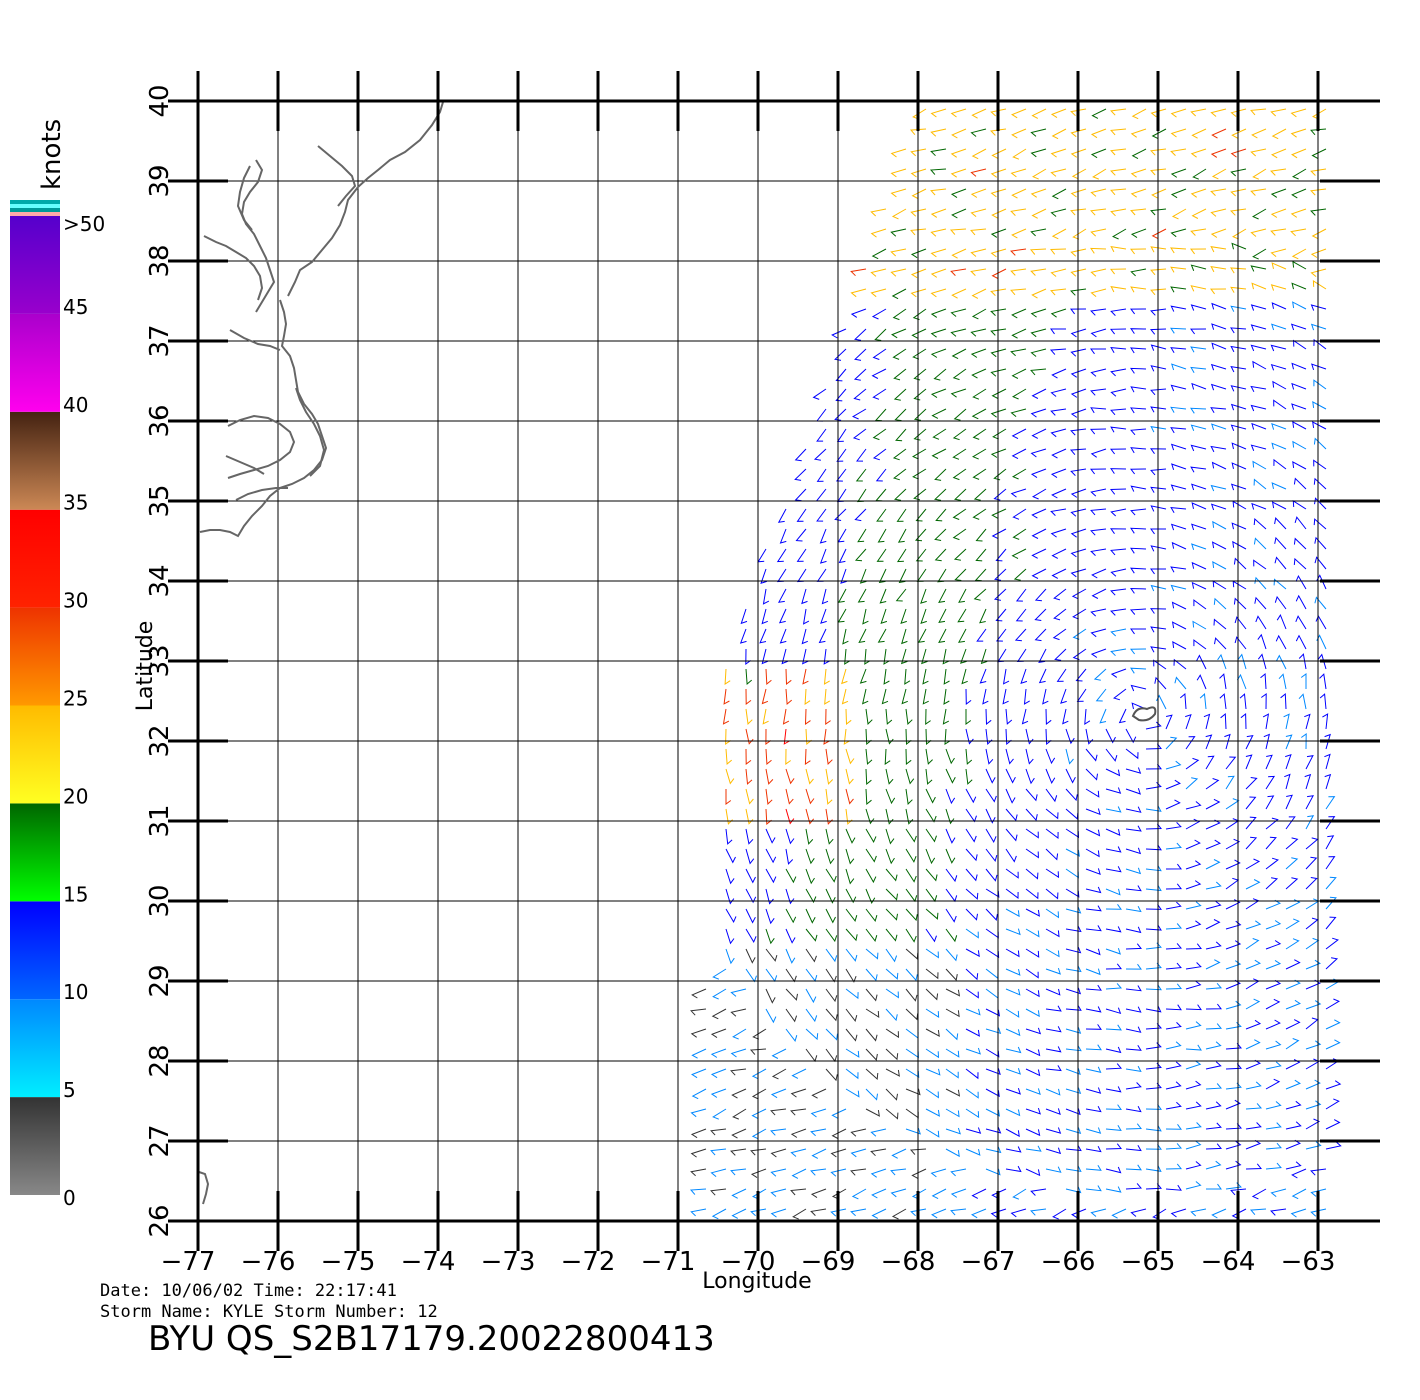 The width and height of the screenshot is (1420, 1400). I want to click on footer-date-time: Date: 10/06/02 Time: 22:17:41, so click(248, 1291).